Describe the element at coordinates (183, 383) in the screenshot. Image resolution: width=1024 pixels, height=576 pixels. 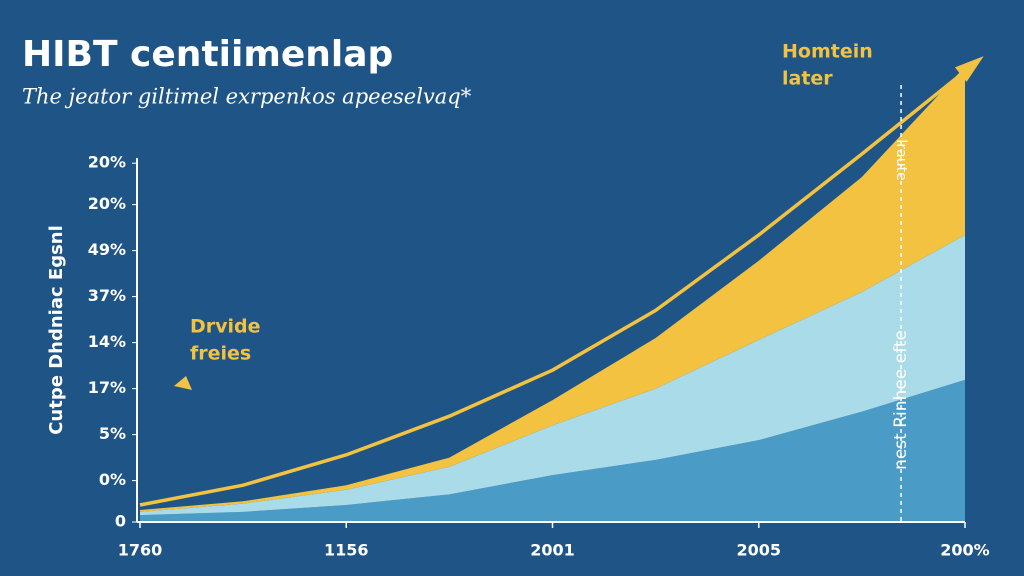
I see `annotation-pointer` at that location.